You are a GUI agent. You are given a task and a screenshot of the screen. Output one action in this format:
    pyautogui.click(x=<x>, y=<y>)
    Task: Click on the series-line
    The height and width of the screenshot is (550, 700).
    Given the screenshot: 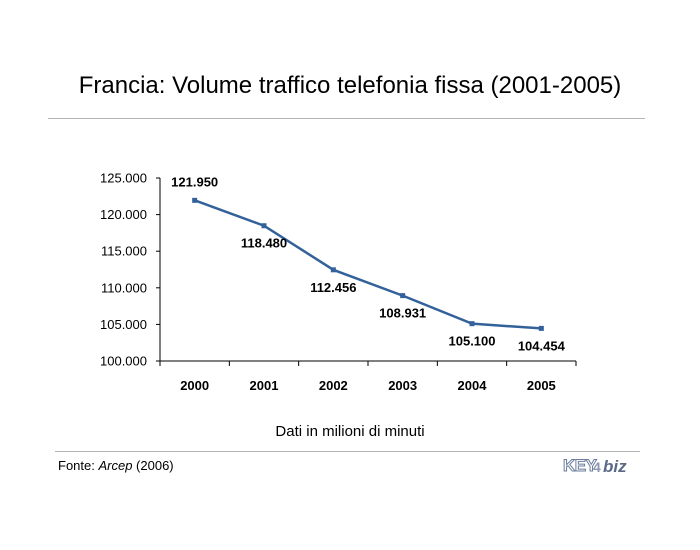 What is the action you would take?
    pyautogui.click(x=368, y=264)
    